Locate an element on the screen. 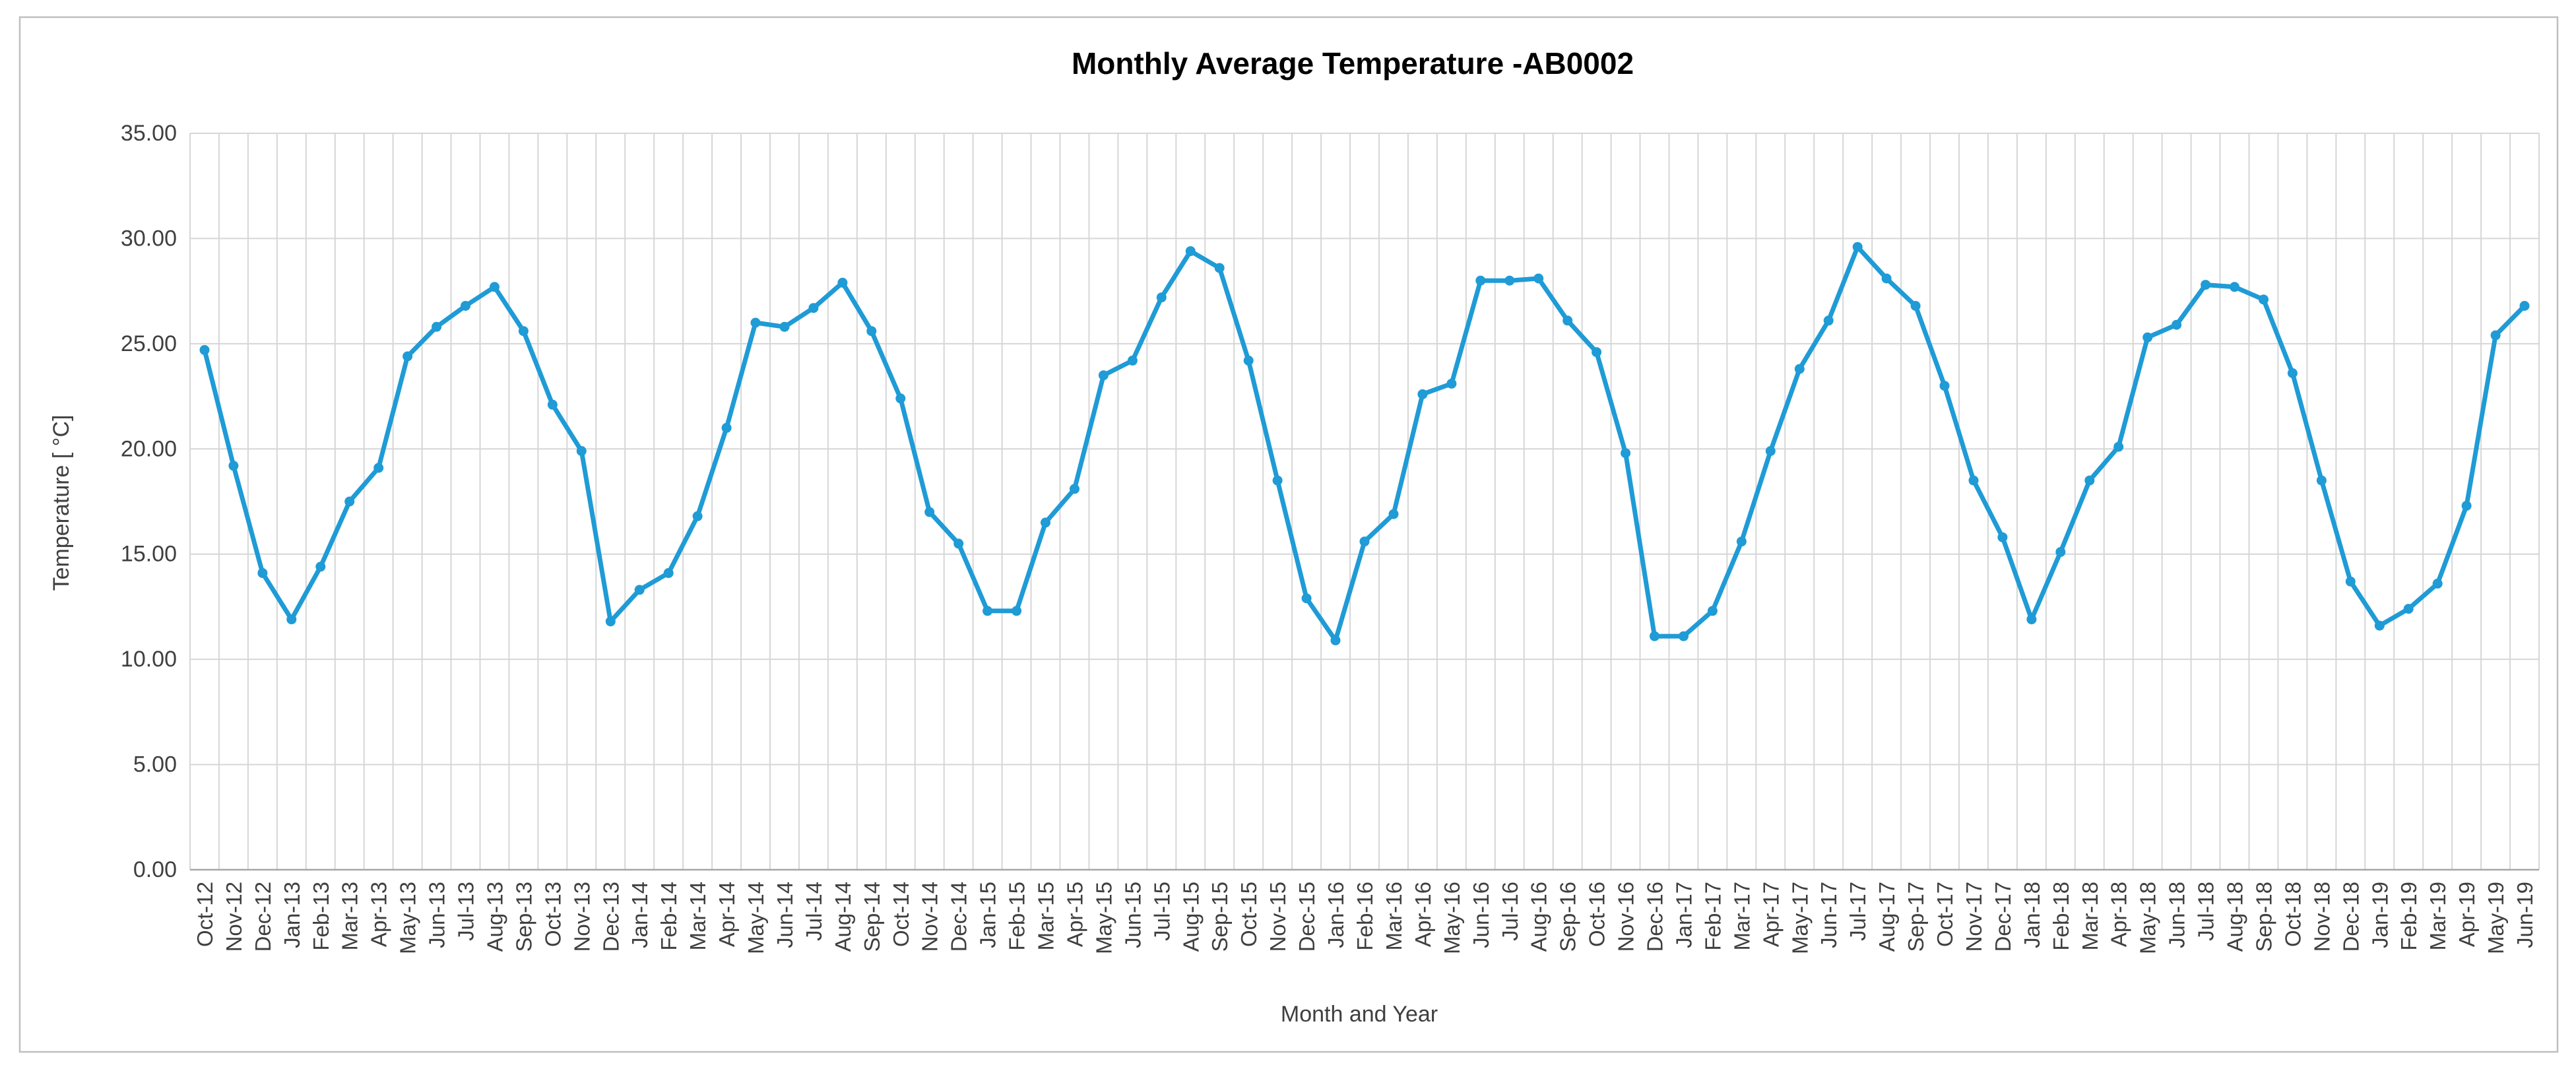 The width and height of the screenshot is (2576, 1071). x-tick-label: Jun-17 is located at coordinates (1829, 915).